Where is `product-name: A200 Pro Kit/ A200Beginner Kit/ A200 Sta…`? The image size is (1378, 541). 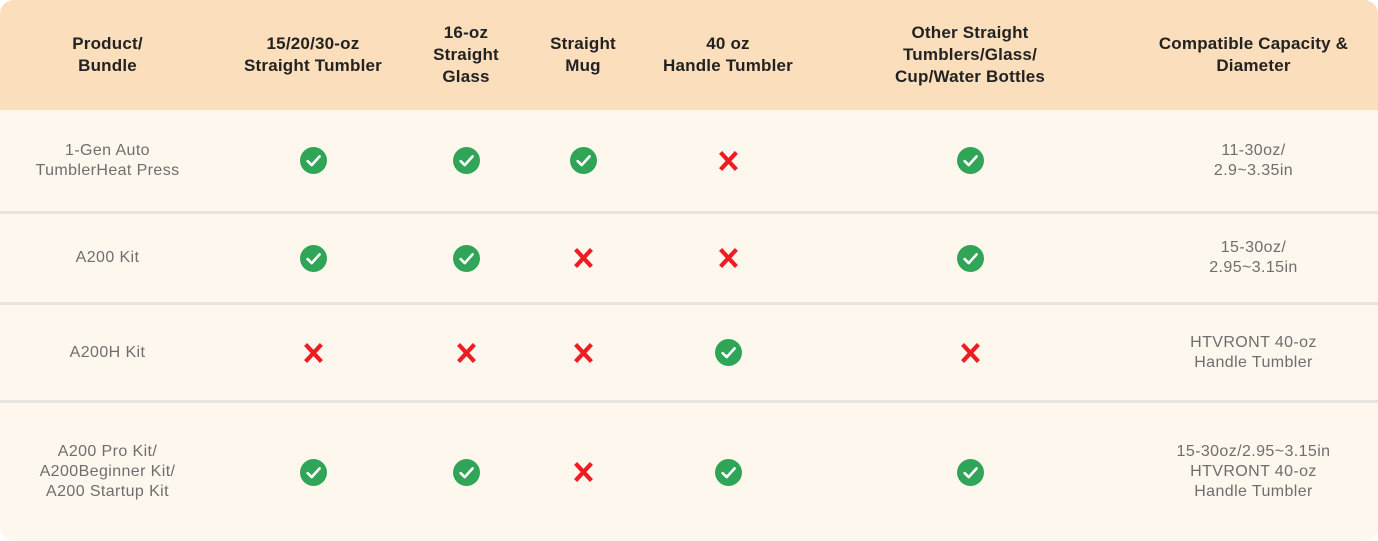 product-name: A200 Pro Kit/ A200Beginner Kit/ A200 Sta… is located at coordinates (107, 471).